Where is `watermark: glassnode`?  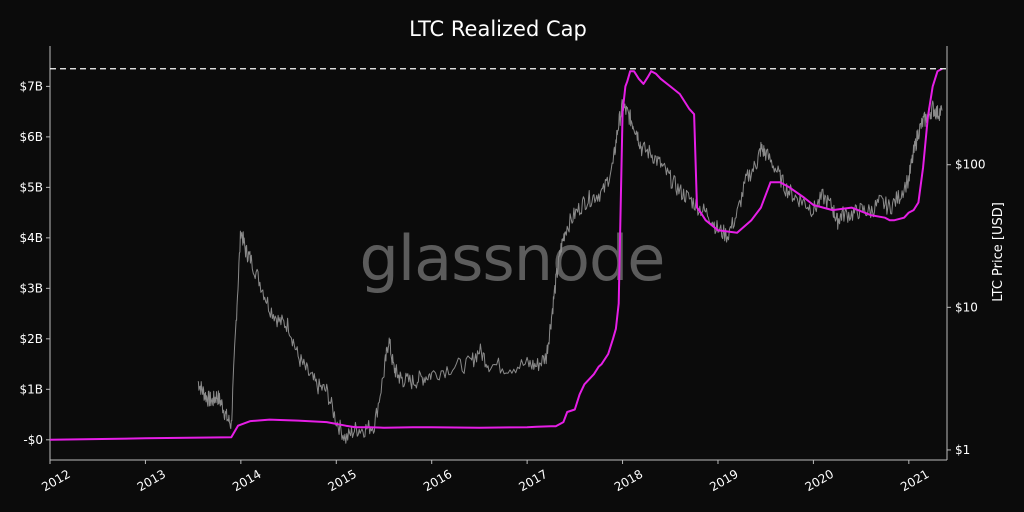 watermark: glassnode is located at coordinates (512, 258).